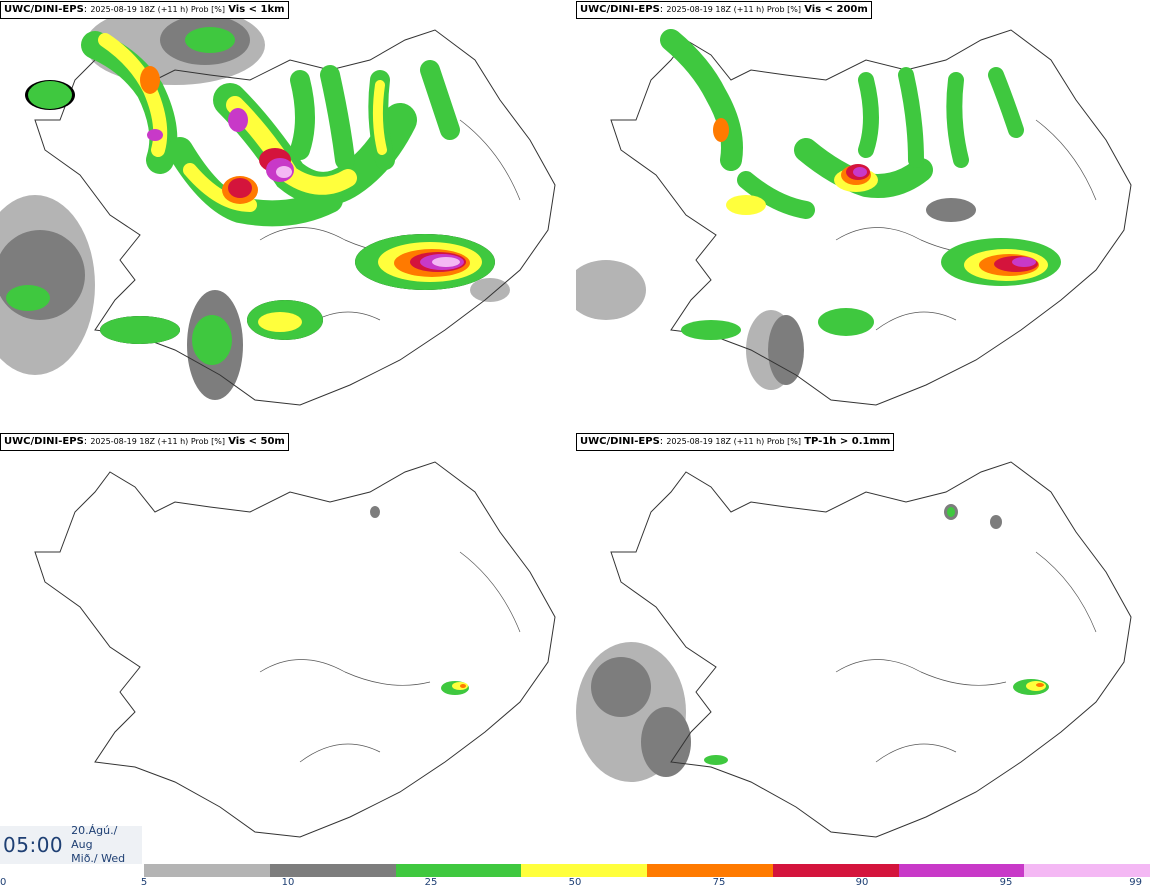 This screenshot has width=1150, height=891. What do you see at coordinates (3, 882) in the screenshot?
I see `legend-tick-label: 0` at bounding box center [3, 882].